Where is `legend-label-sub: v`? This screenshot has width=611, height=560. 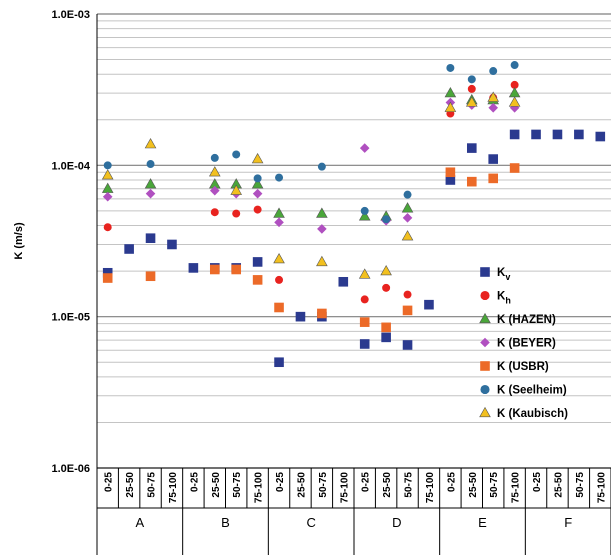 legend-label-sub: v is located at coordinates (507, 277).